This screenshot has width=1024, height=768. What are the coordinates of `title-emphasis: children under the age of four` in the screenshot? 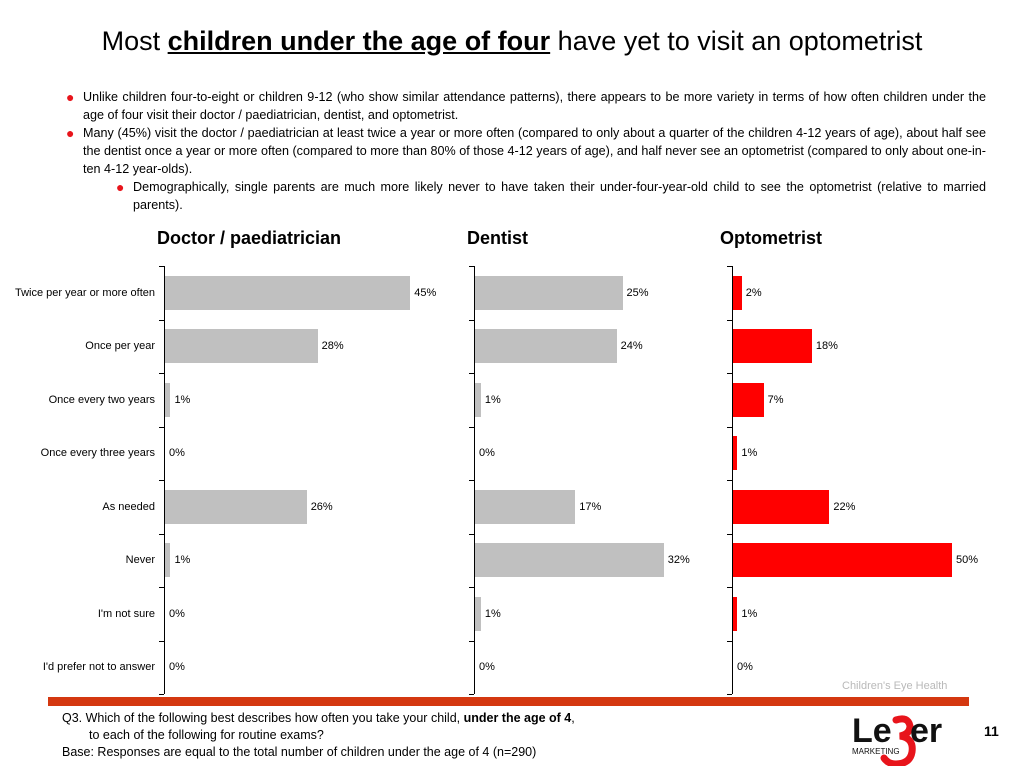 It's located at (359, 41).